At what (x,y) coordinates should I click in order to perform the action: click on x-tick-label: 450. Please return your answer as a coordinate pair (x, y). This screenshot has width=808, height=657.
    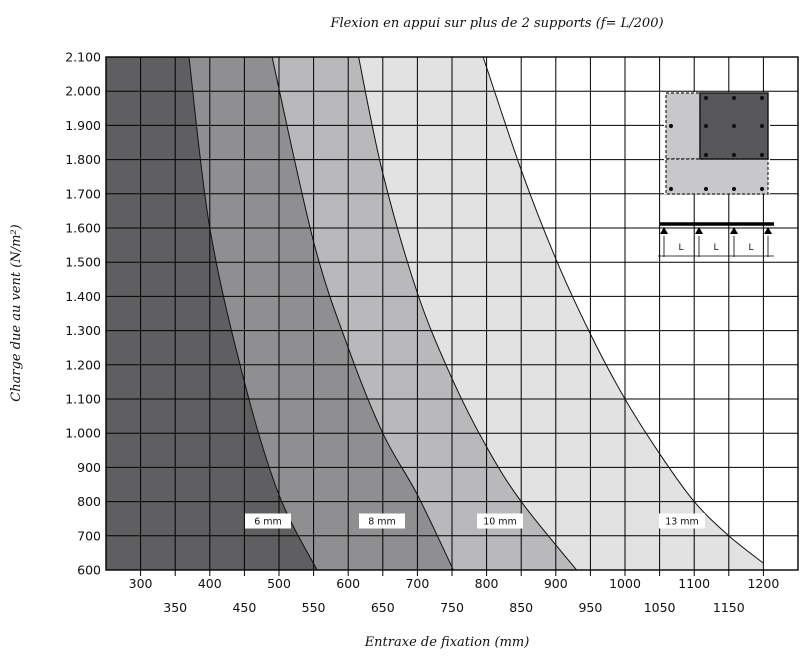
    Looking at the image, I should click on (244, 607).